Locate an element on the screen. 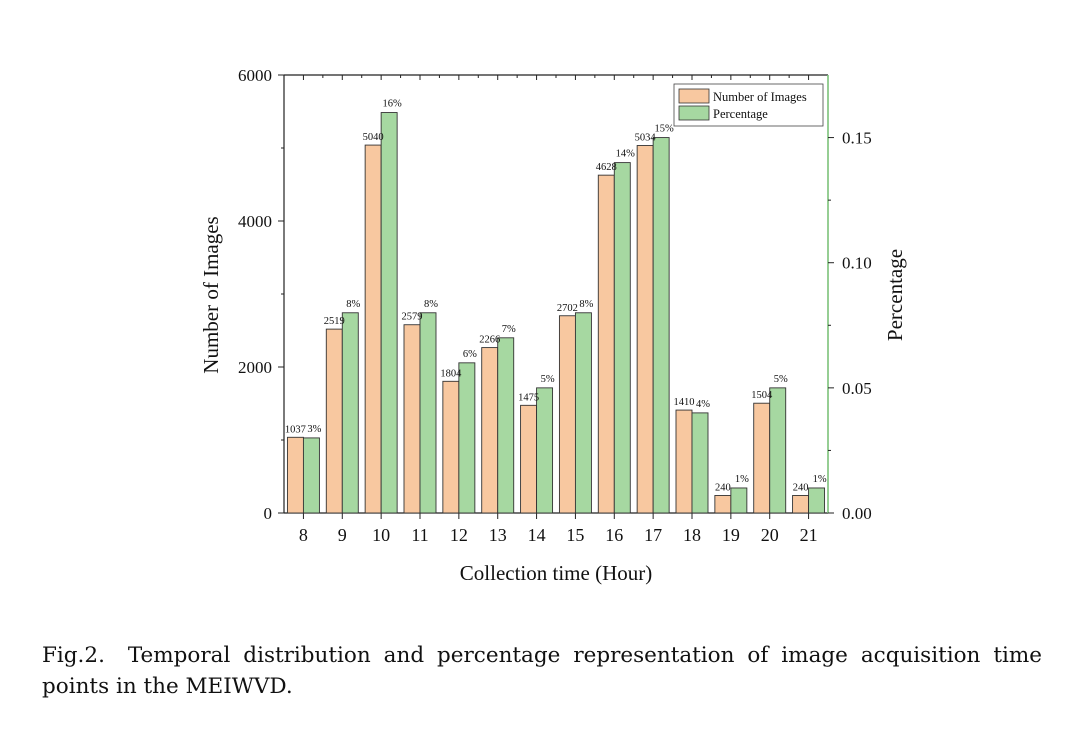 This screenshot has height=730, width=1080. data-label-number-of-images: 5034 is located at coordinates (646, 138).